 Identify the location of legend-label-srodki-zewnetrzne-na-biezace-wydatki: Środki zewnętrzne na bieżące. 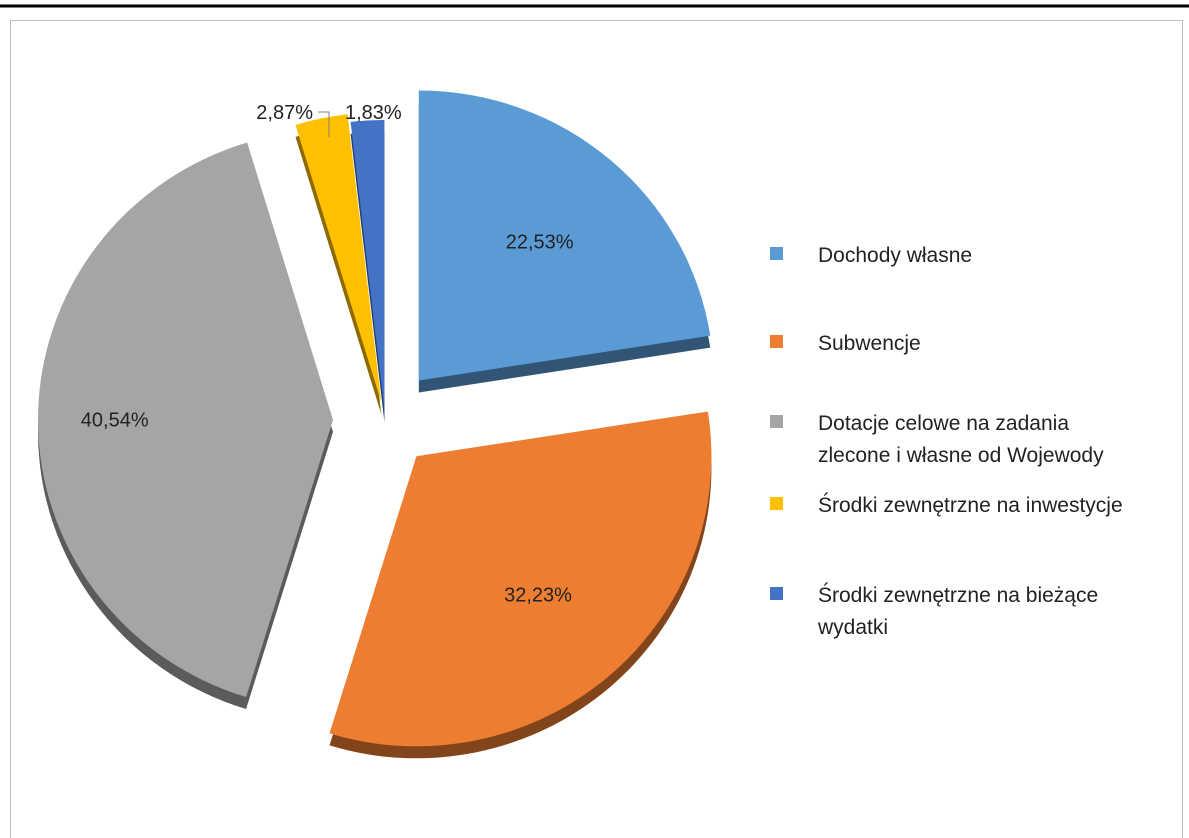
(958, 595).